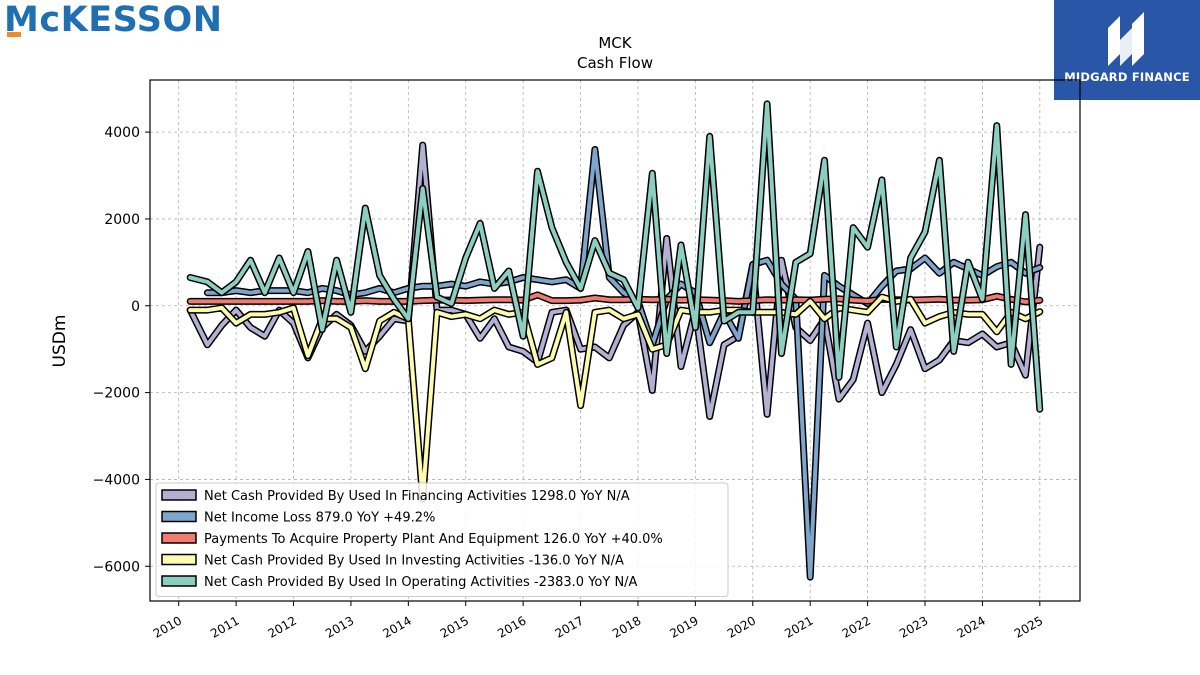  Describe the element at coordinates (454, 626) in the screenshot. I see `x-tick-label: 2015` at that location.